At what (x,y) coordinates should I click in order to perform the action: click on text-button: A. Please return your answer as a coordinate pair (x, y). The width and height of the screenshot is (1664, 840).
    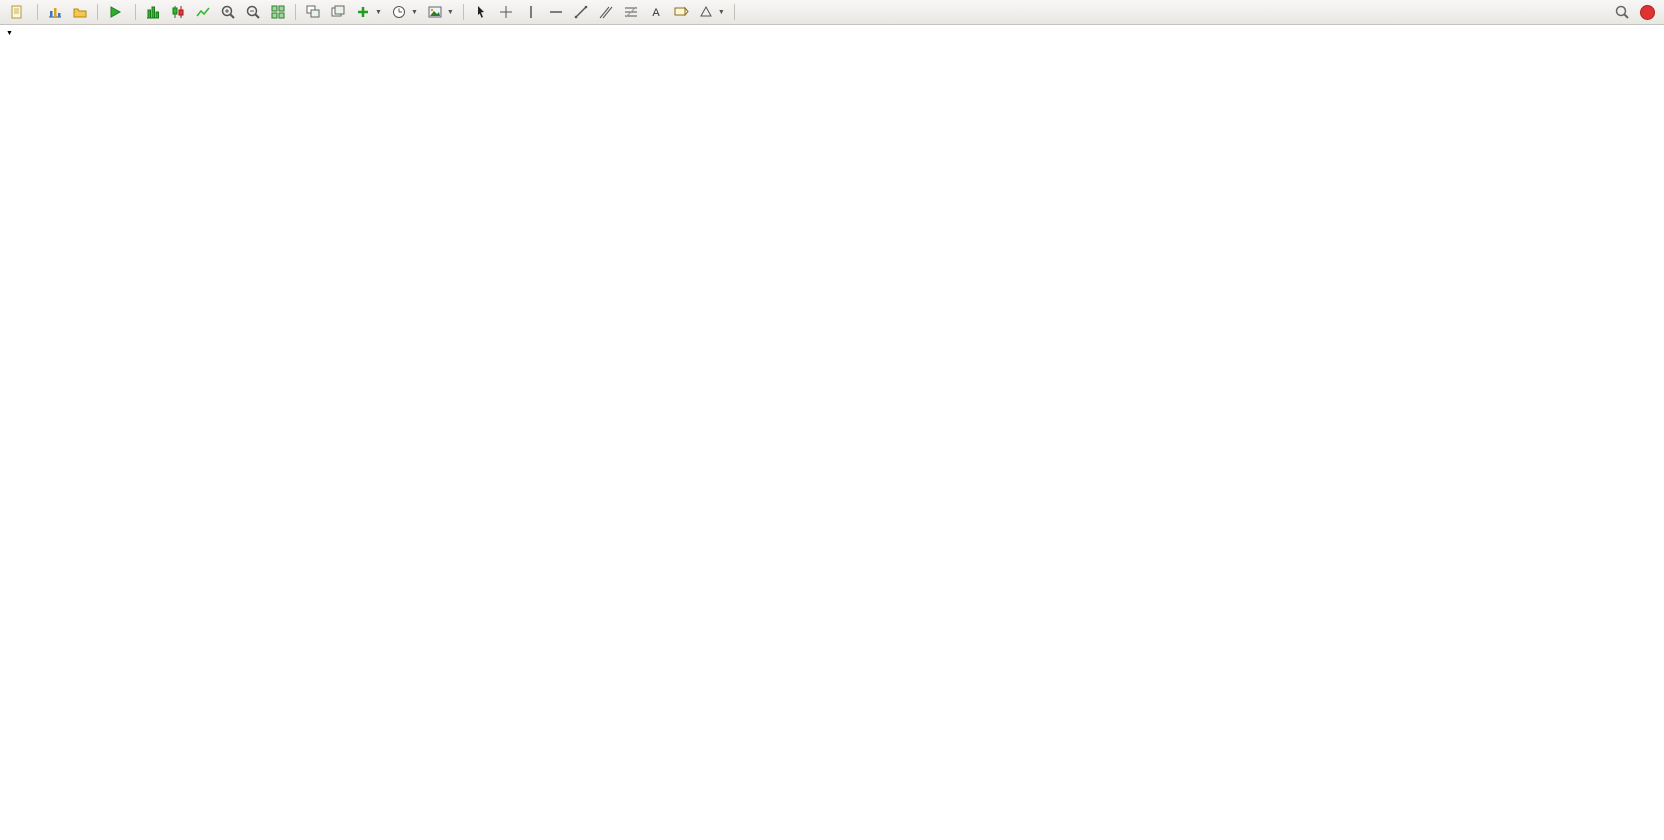
    Looking at the image, I should click on (656, 12).